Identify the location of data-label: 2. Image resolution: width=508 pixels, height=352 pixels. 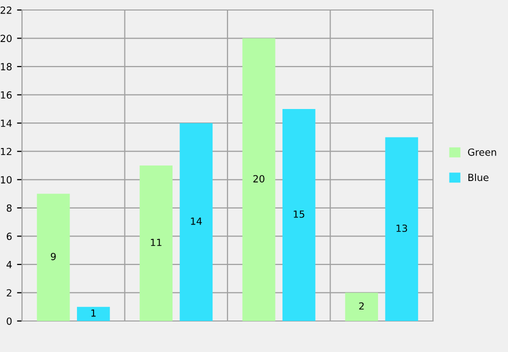
(361, 306).